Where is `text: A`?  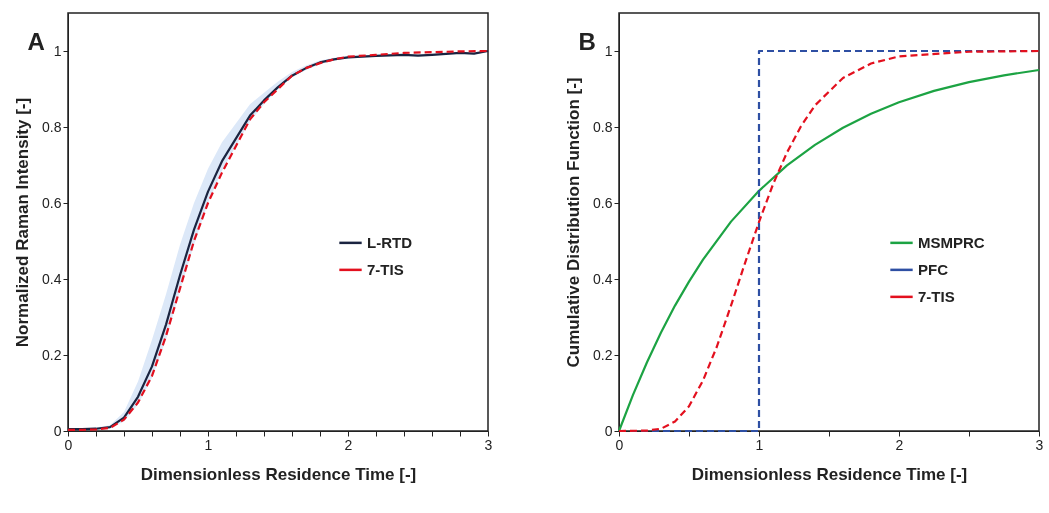
text: A is located at coordinates (36, 41).